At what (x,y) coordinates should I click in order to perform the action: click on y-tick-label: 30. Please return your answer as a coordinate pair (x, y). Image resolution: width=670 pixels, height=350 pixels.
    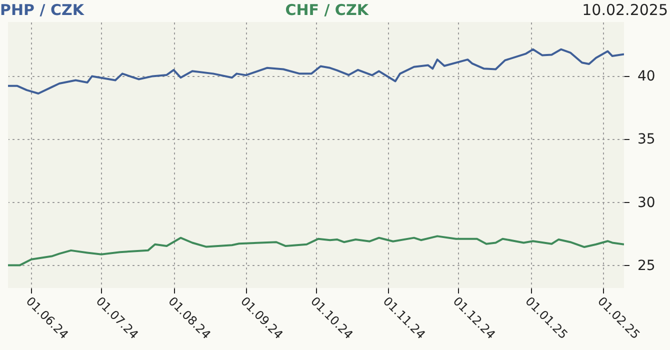
    Looking at the image, I should click on (647, 202).